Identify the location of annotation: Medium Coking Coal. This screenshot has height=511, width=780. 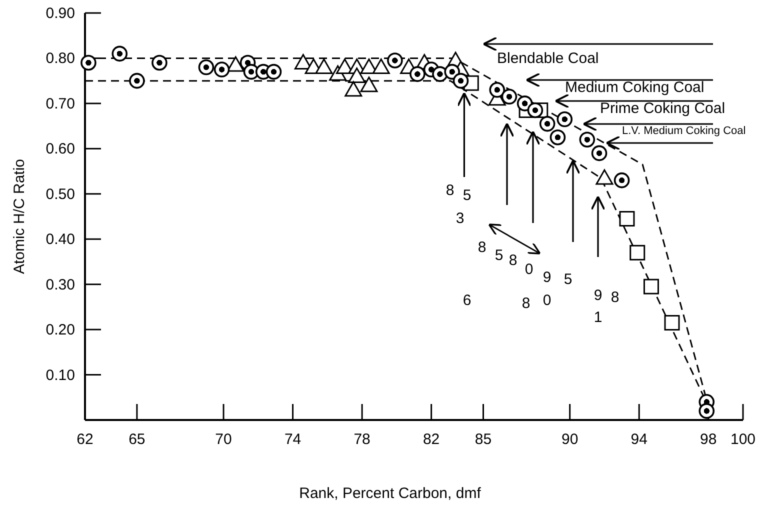
(634, 87).